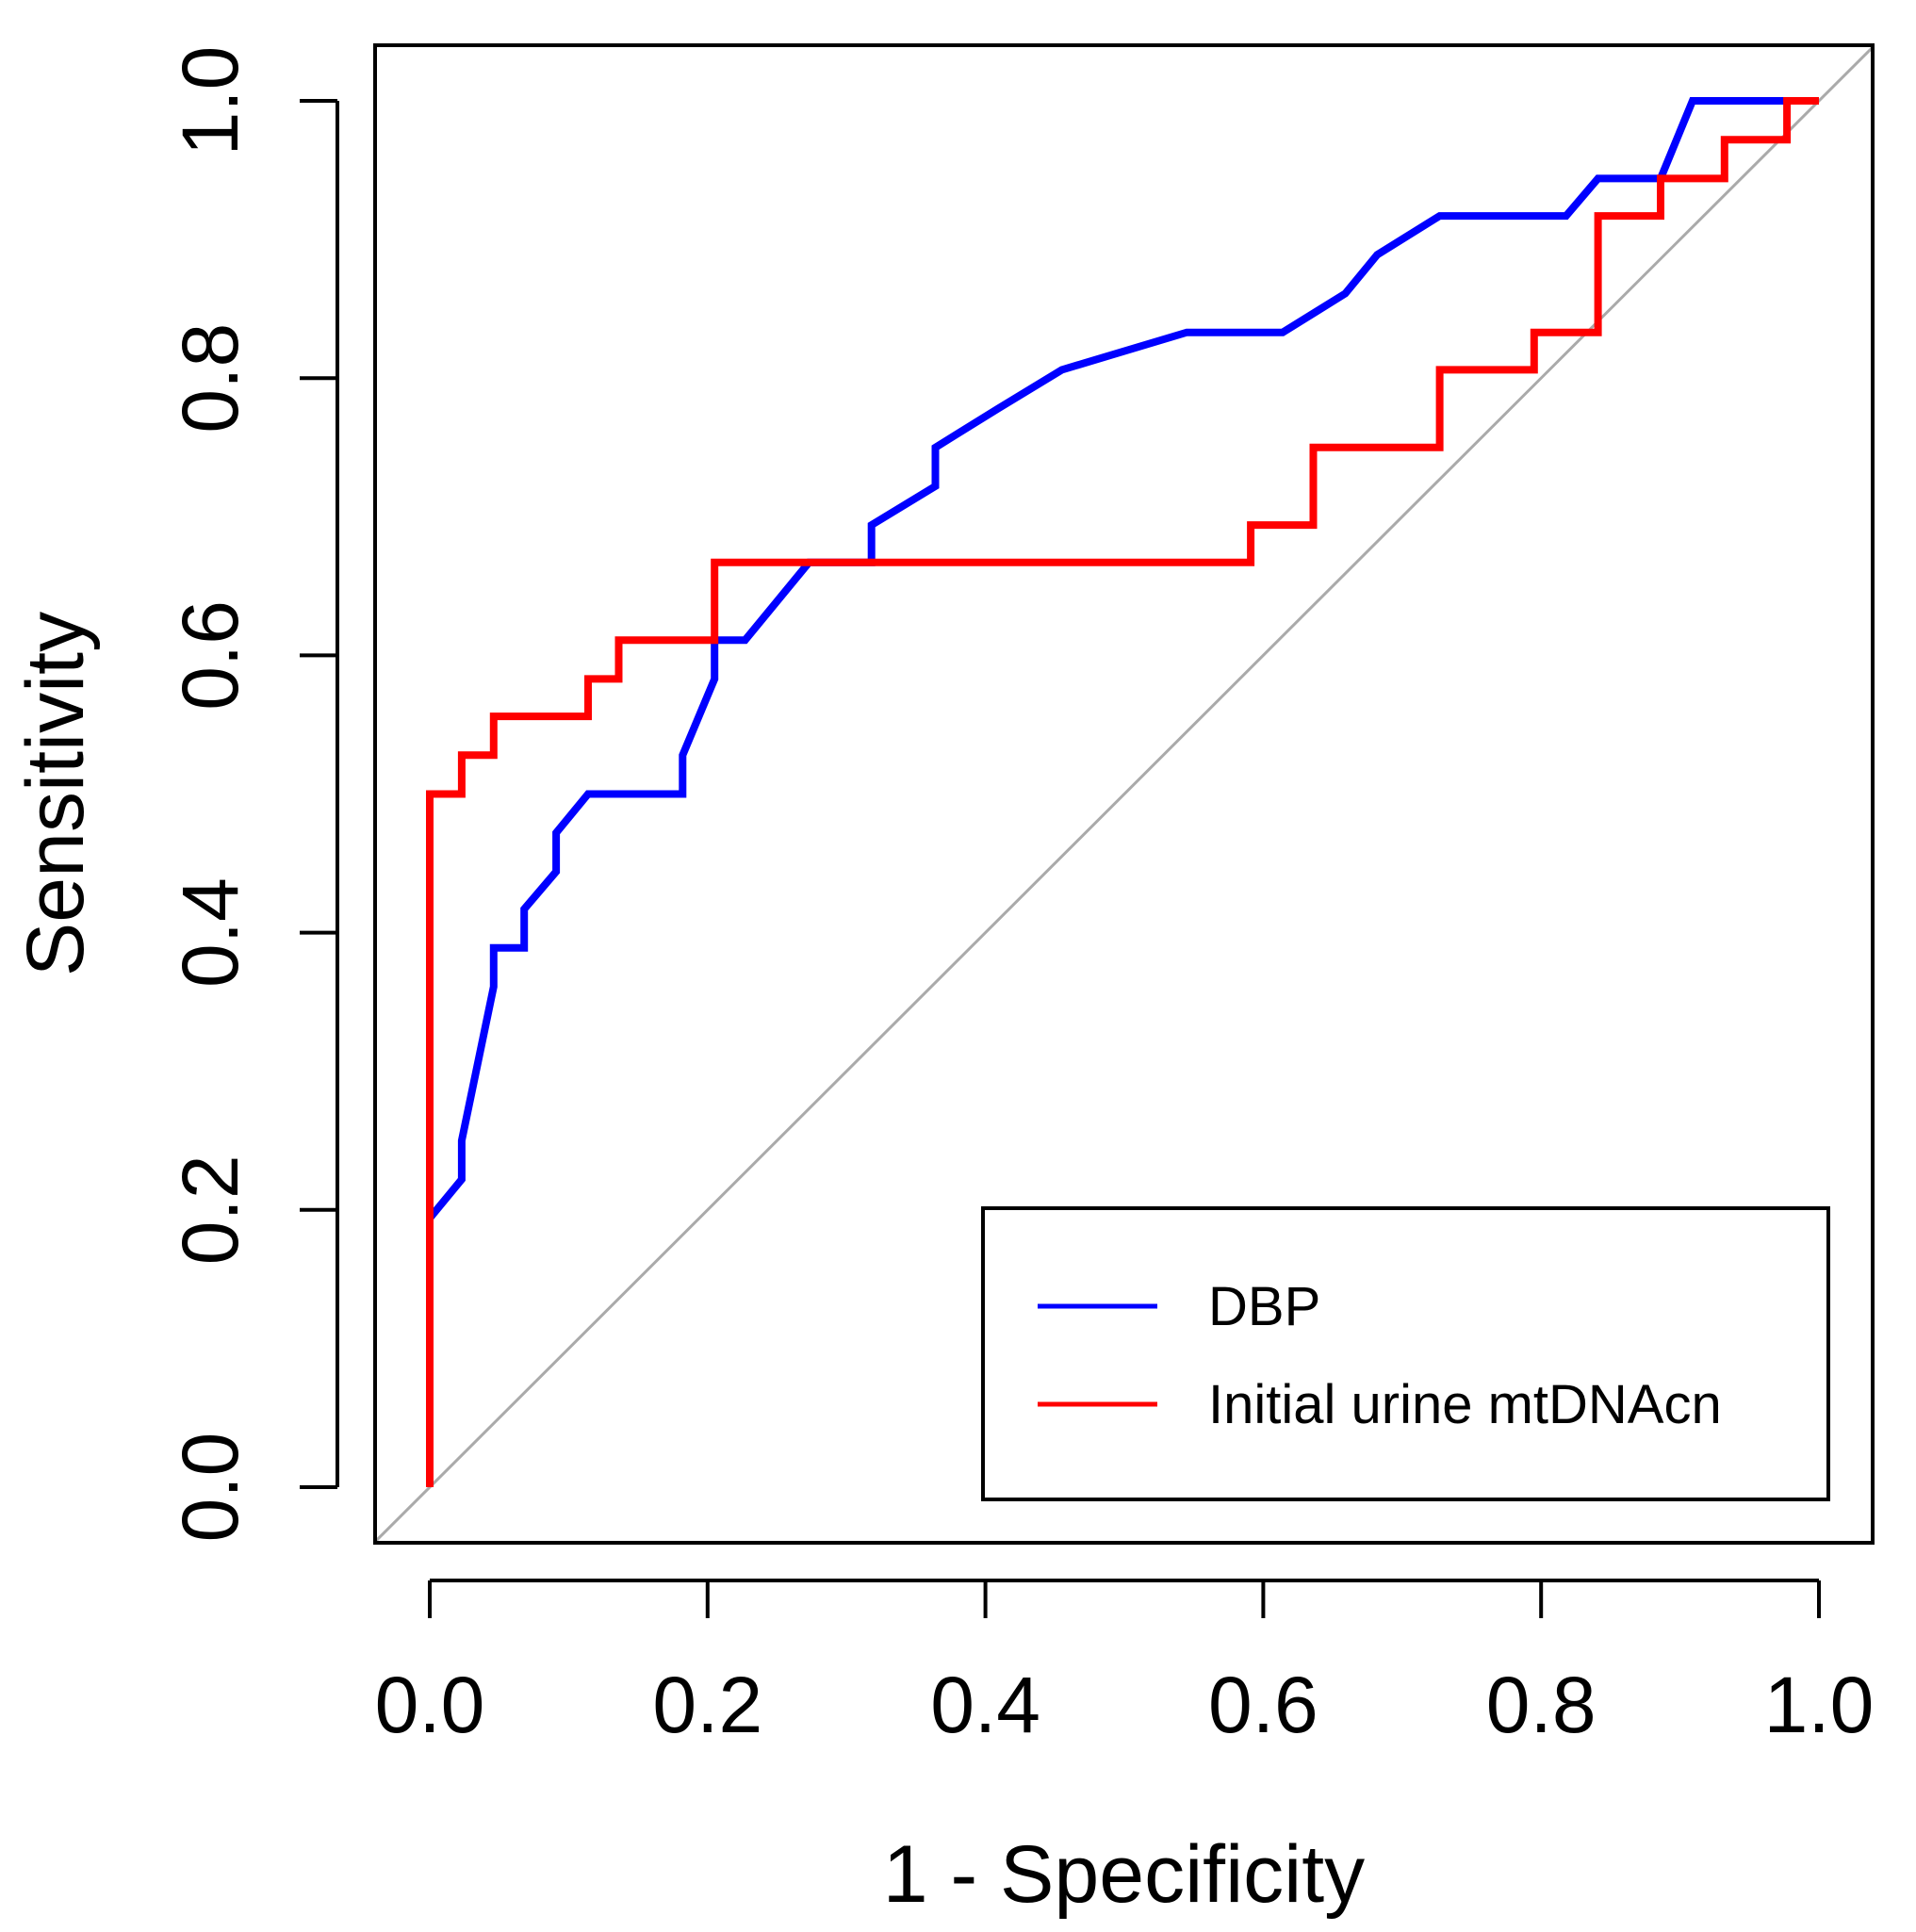  What do you see at coordinates (707, 1705) in the screenshot?
I see `x-tick-label: 0.2` at bounding box center [707, 1705].